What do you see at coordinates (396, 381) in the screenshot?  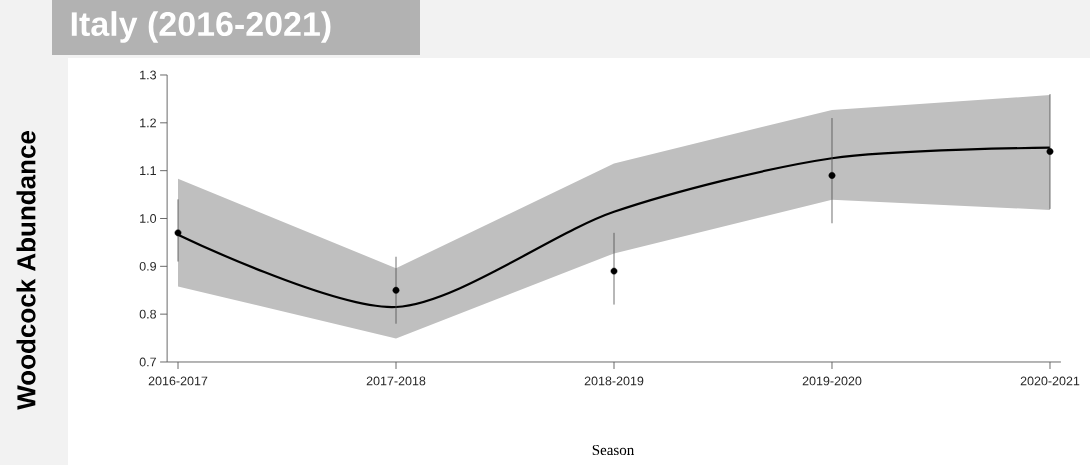 I see `x-tick-label: 2017-2018` at bounding box center [396, 381].